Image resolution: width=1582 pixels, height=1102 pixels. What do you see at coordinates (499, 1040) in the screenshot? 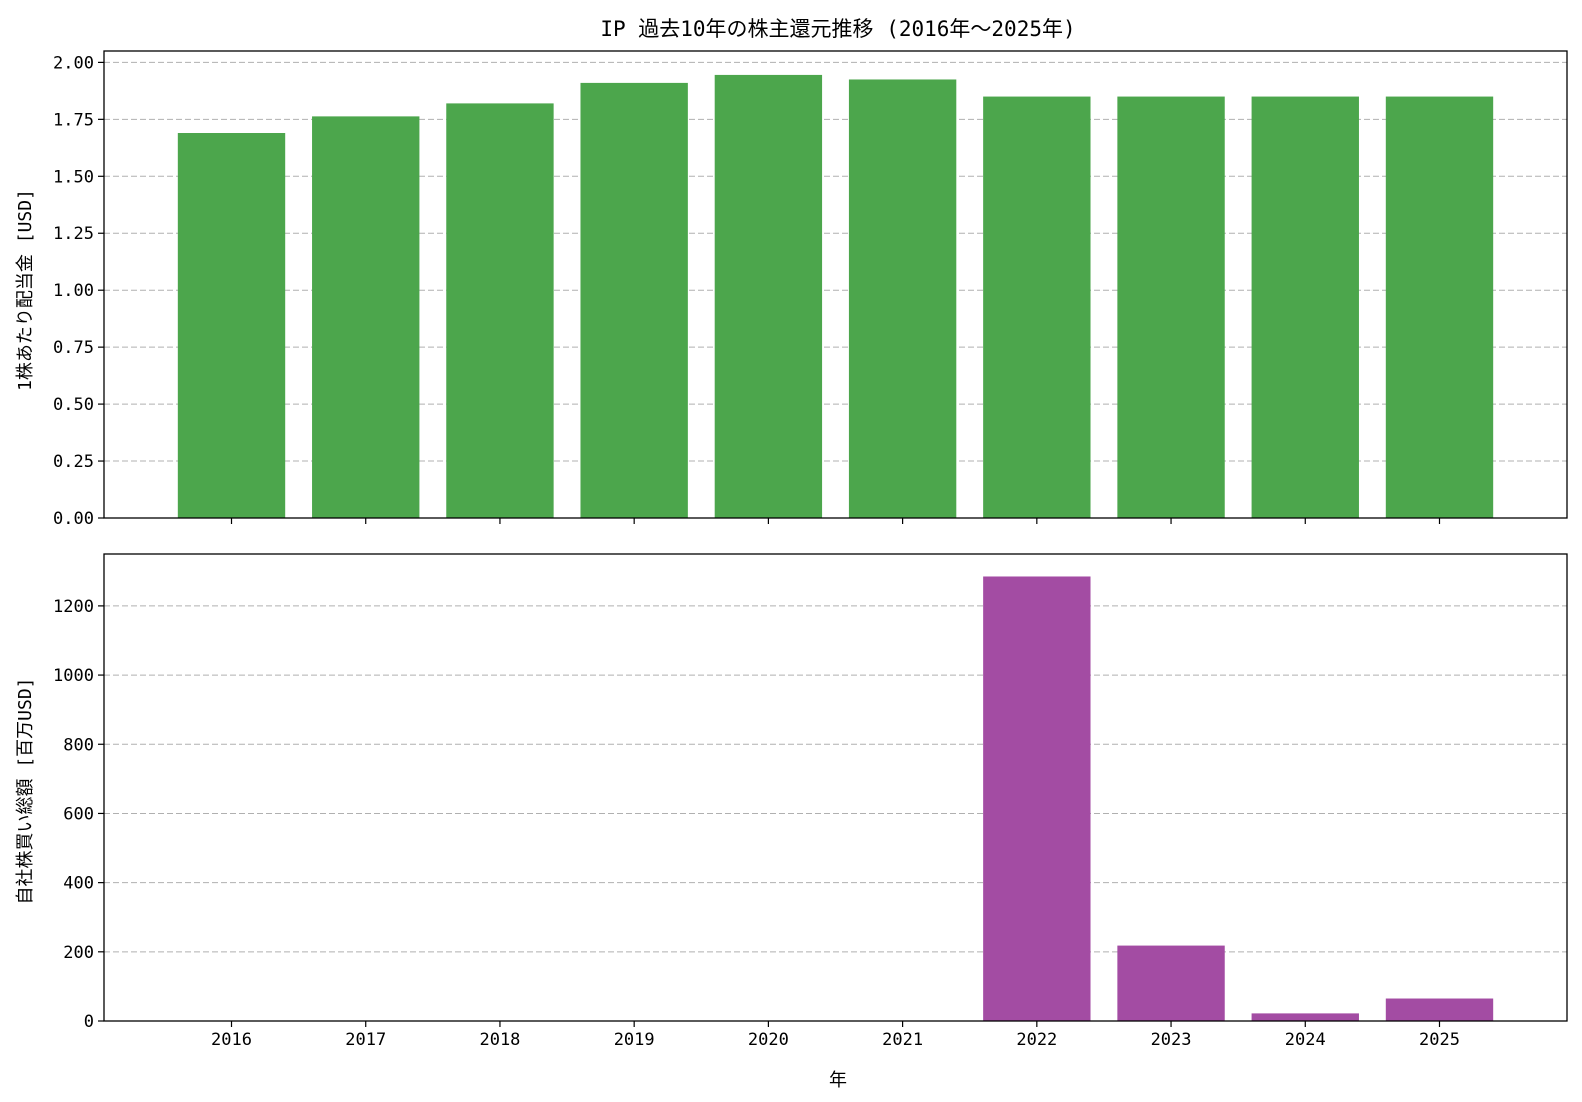
I see `buyback-x-tick-label: 2018` at bounding box center [499, 1040].